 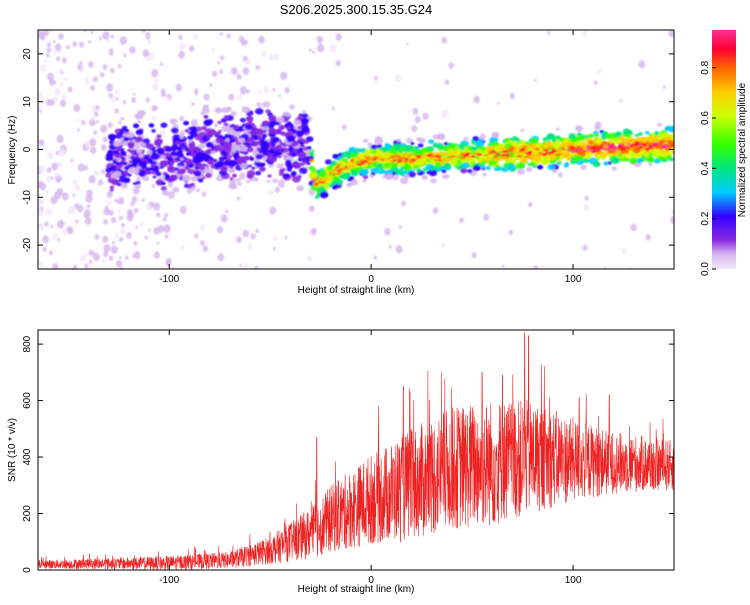 I want to click on snr-xtick-label: -100, so click(x=169, y=580).